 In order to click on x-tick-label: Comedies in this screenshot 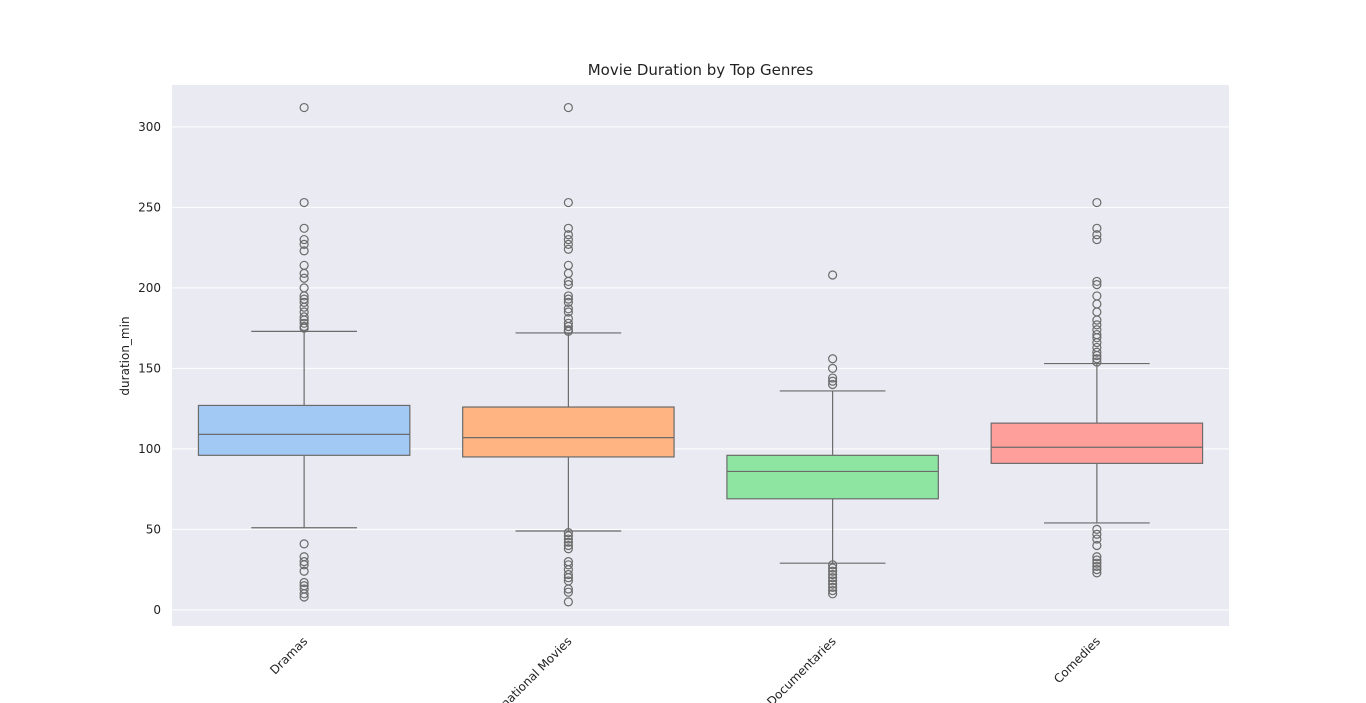, I will do `click(1077, 660)`.